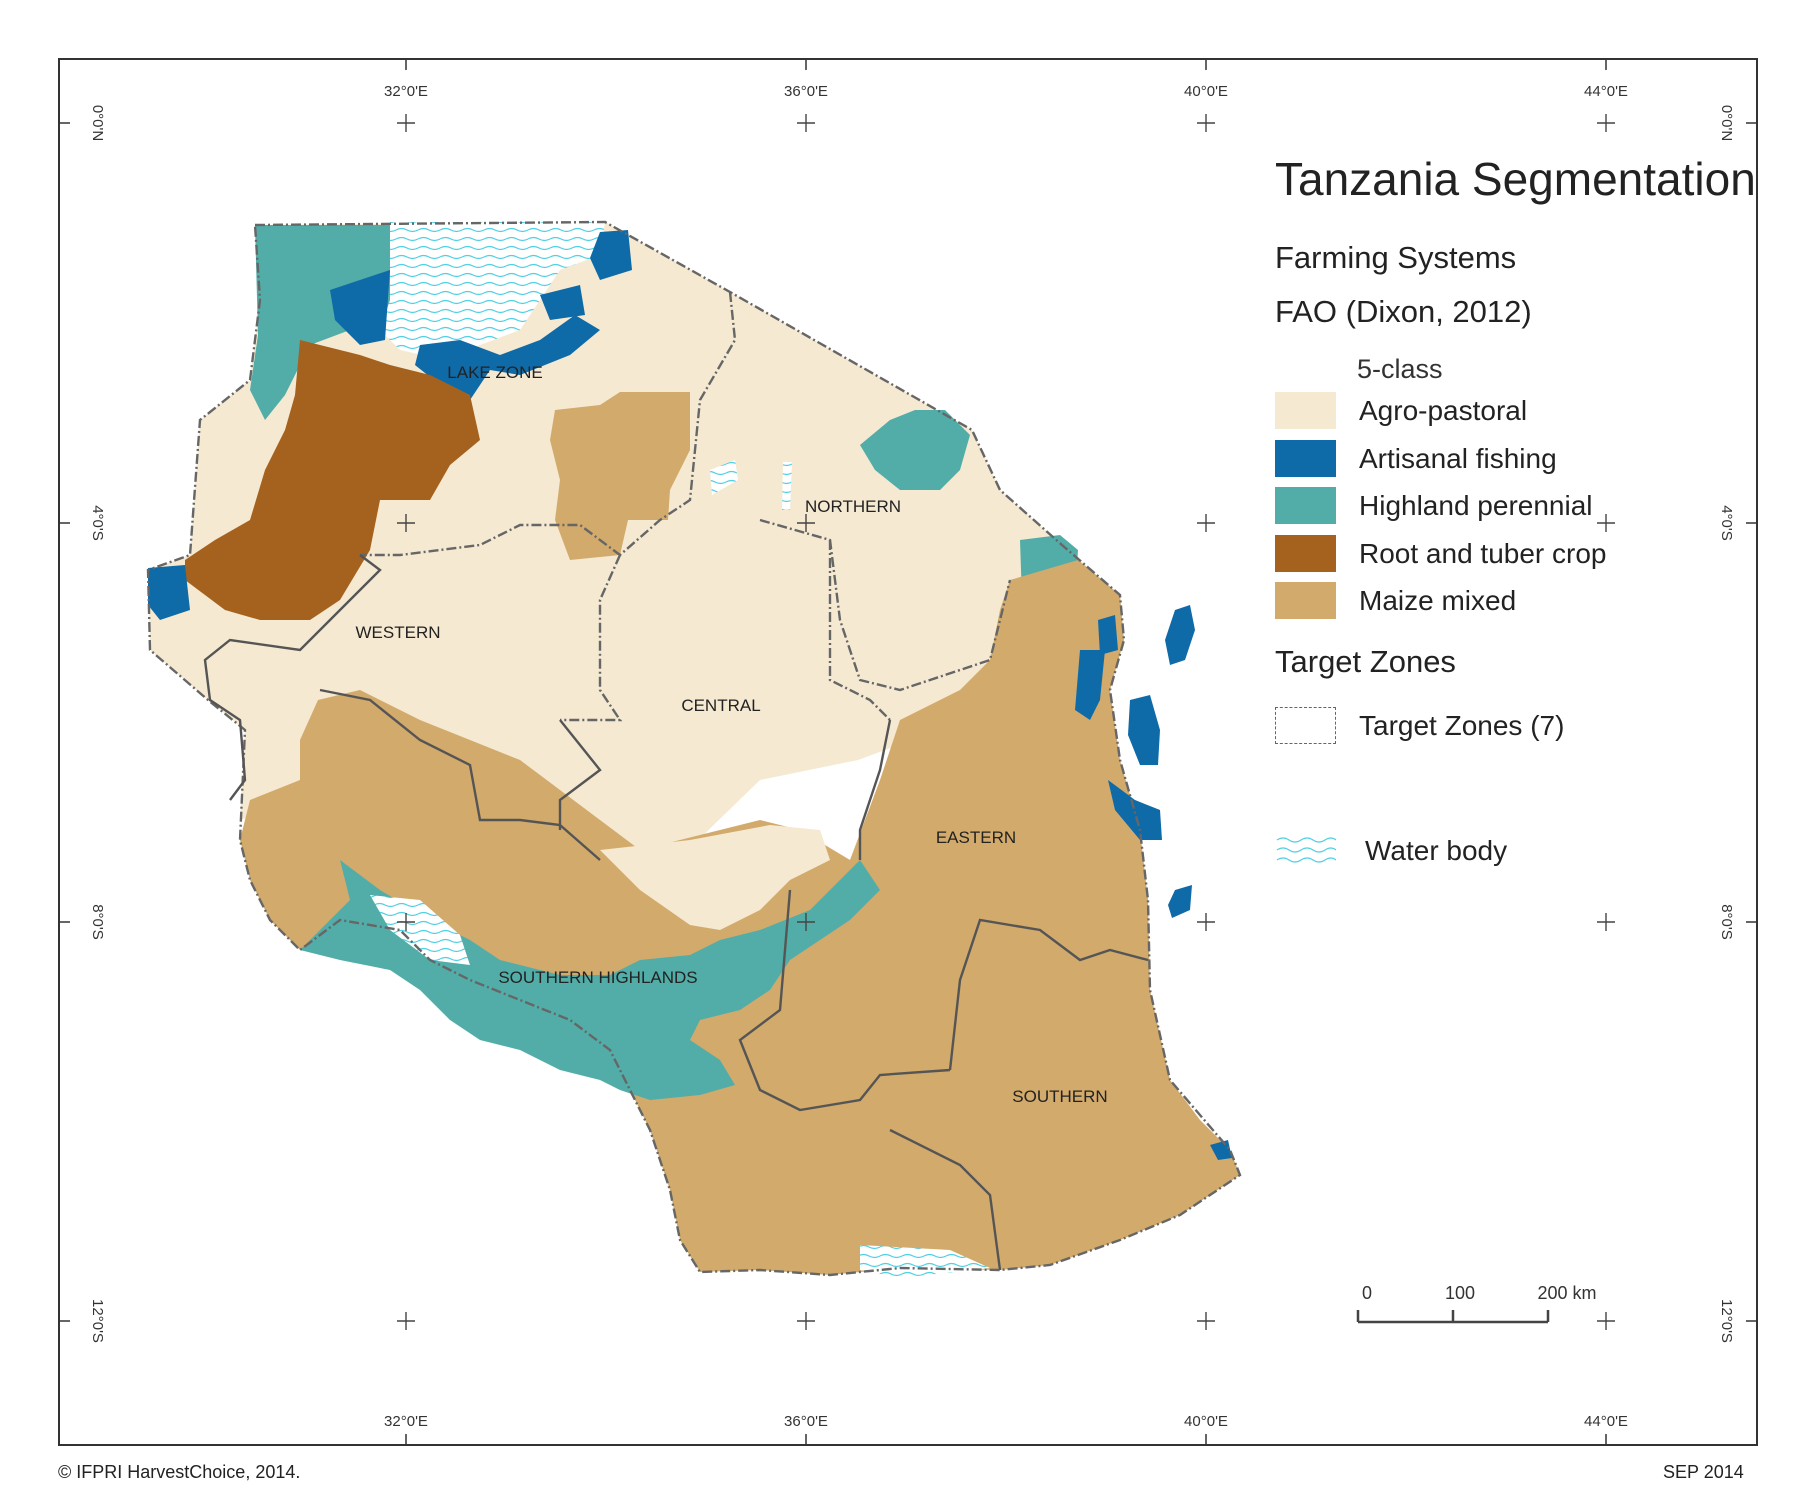 The image size is (1800, 1500). What do you see at coordinates (1438, 600) in the screenshot?
I see `legend-label-maize-mixed: Maize mixed` at bounding box center [1438, 600].